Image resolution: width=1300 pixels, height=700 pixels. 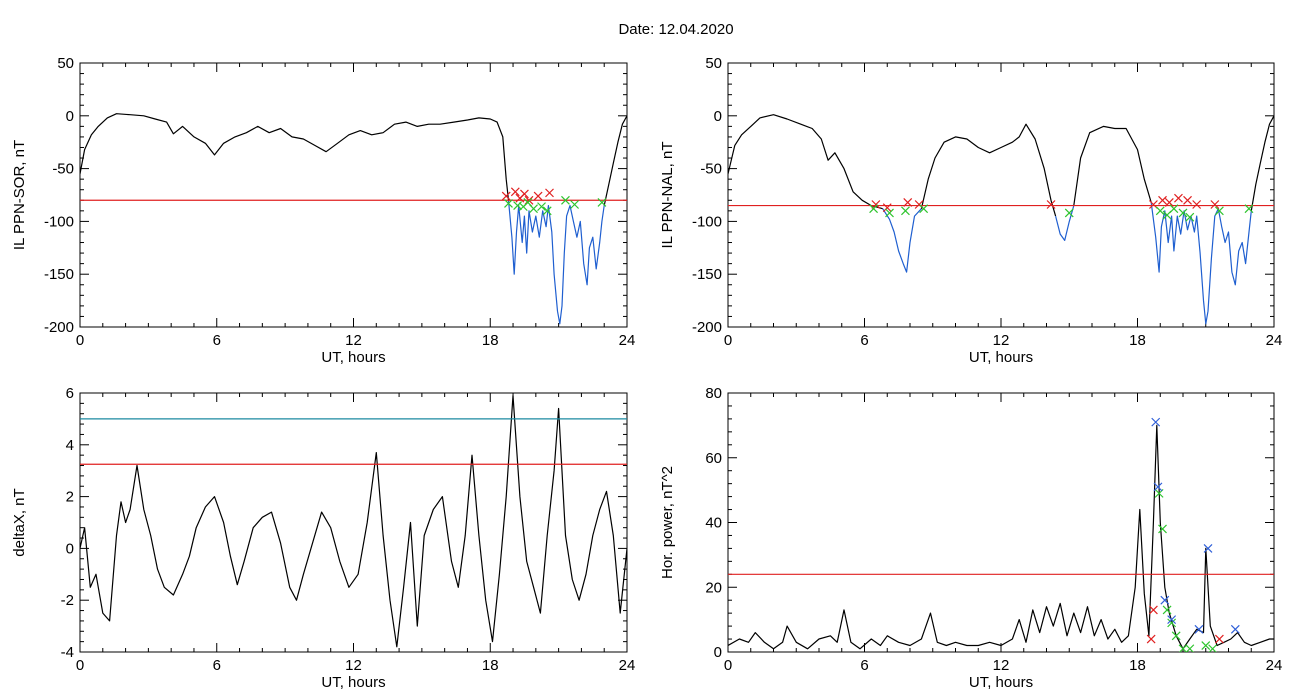 I want to click on y-tick-label: 40, so click(x=713, y=523).